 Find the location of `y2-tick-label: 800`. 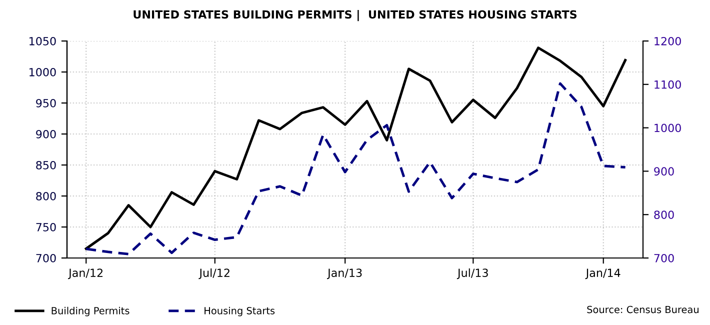

y2-tick-label: 800 is located at coordinates (664, 214).